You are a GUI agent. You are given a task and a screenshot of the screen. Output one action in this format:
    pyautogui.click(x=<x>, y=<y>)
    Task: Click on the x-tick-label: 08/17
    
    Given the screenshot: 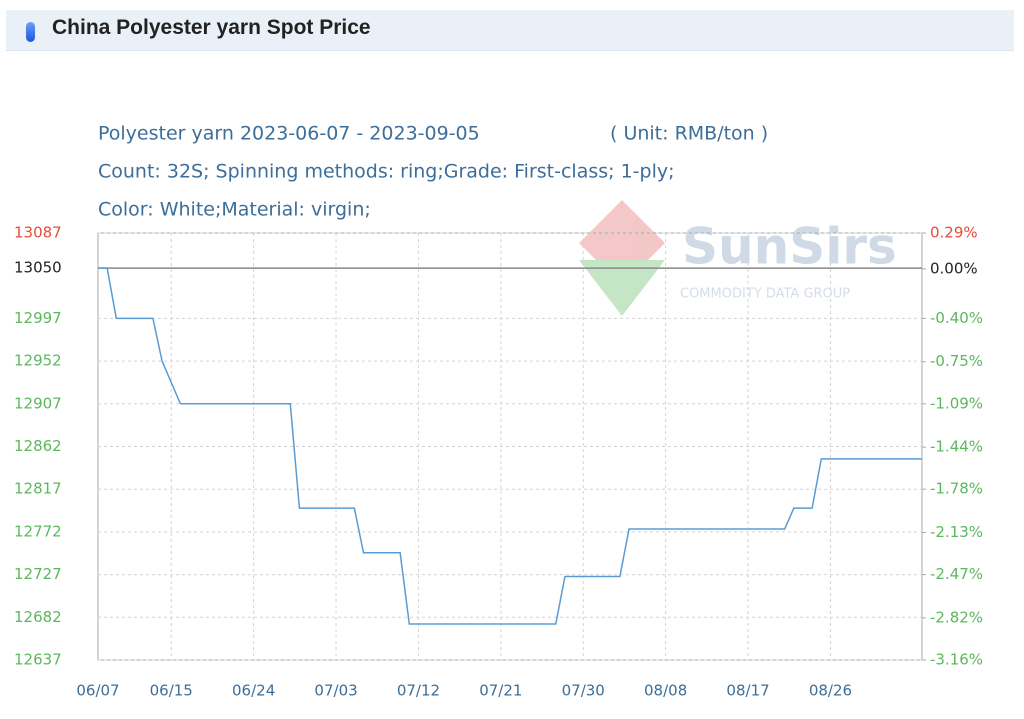 What is the action you would take?
    pyautogui.click(x=747, y=691)
    